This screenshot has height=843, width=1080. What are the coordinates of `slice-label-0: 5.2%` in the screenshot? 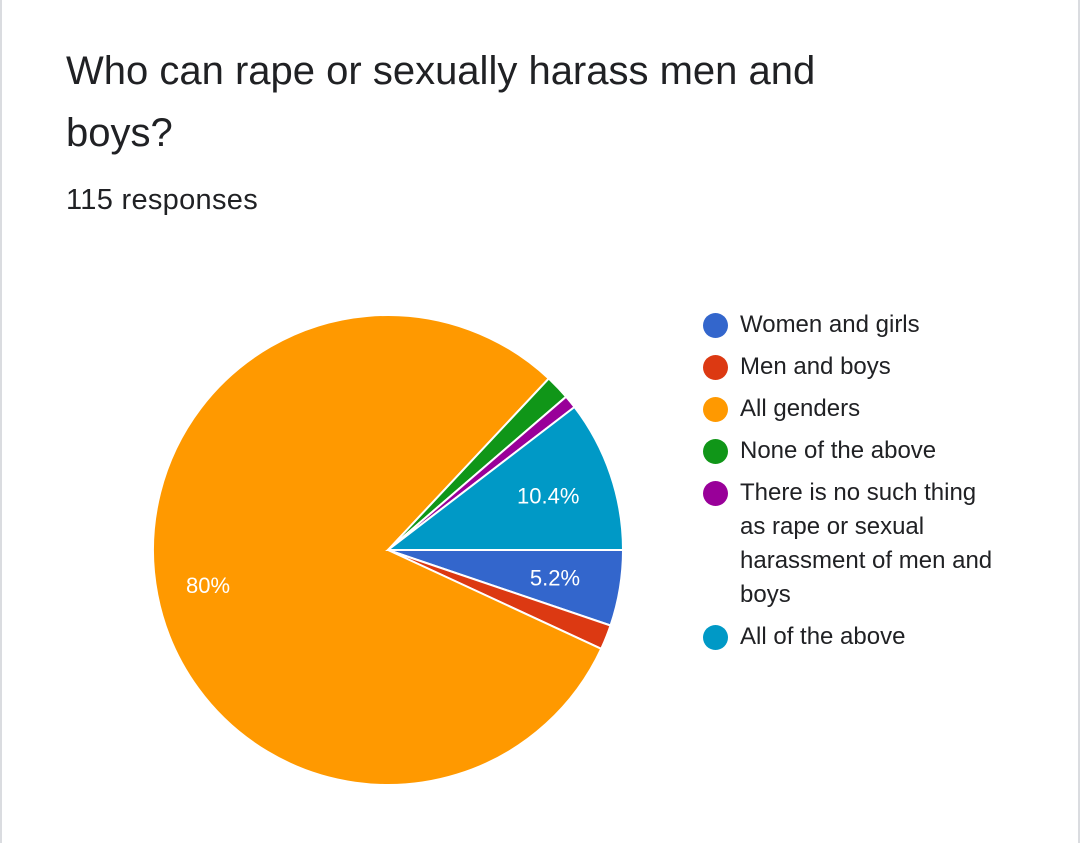 It's located at (555, 578).